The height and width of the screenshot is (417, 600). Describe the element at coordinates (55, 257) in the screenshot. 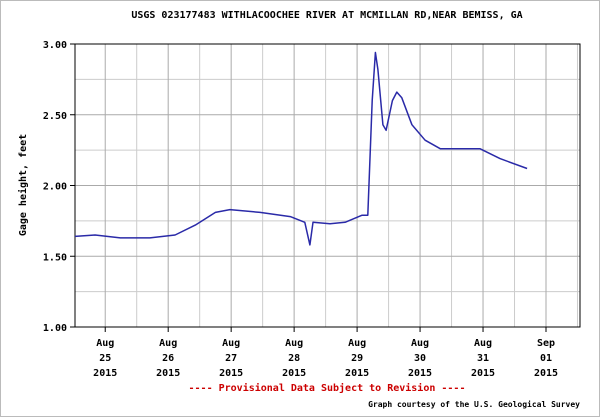

I see `y-tick-label: 1.50` at that location.